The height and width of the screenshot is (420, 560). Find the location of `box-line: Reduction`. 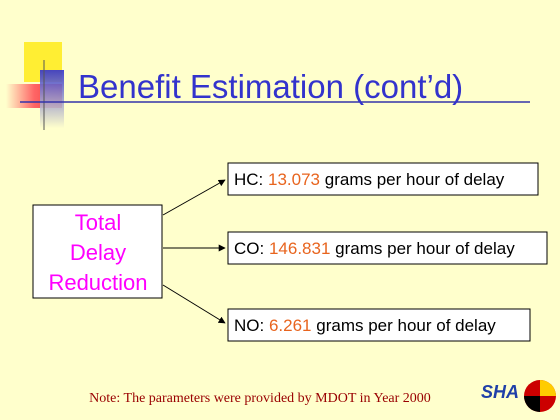

box-line: Reduction is located at coordinates (97, 282).